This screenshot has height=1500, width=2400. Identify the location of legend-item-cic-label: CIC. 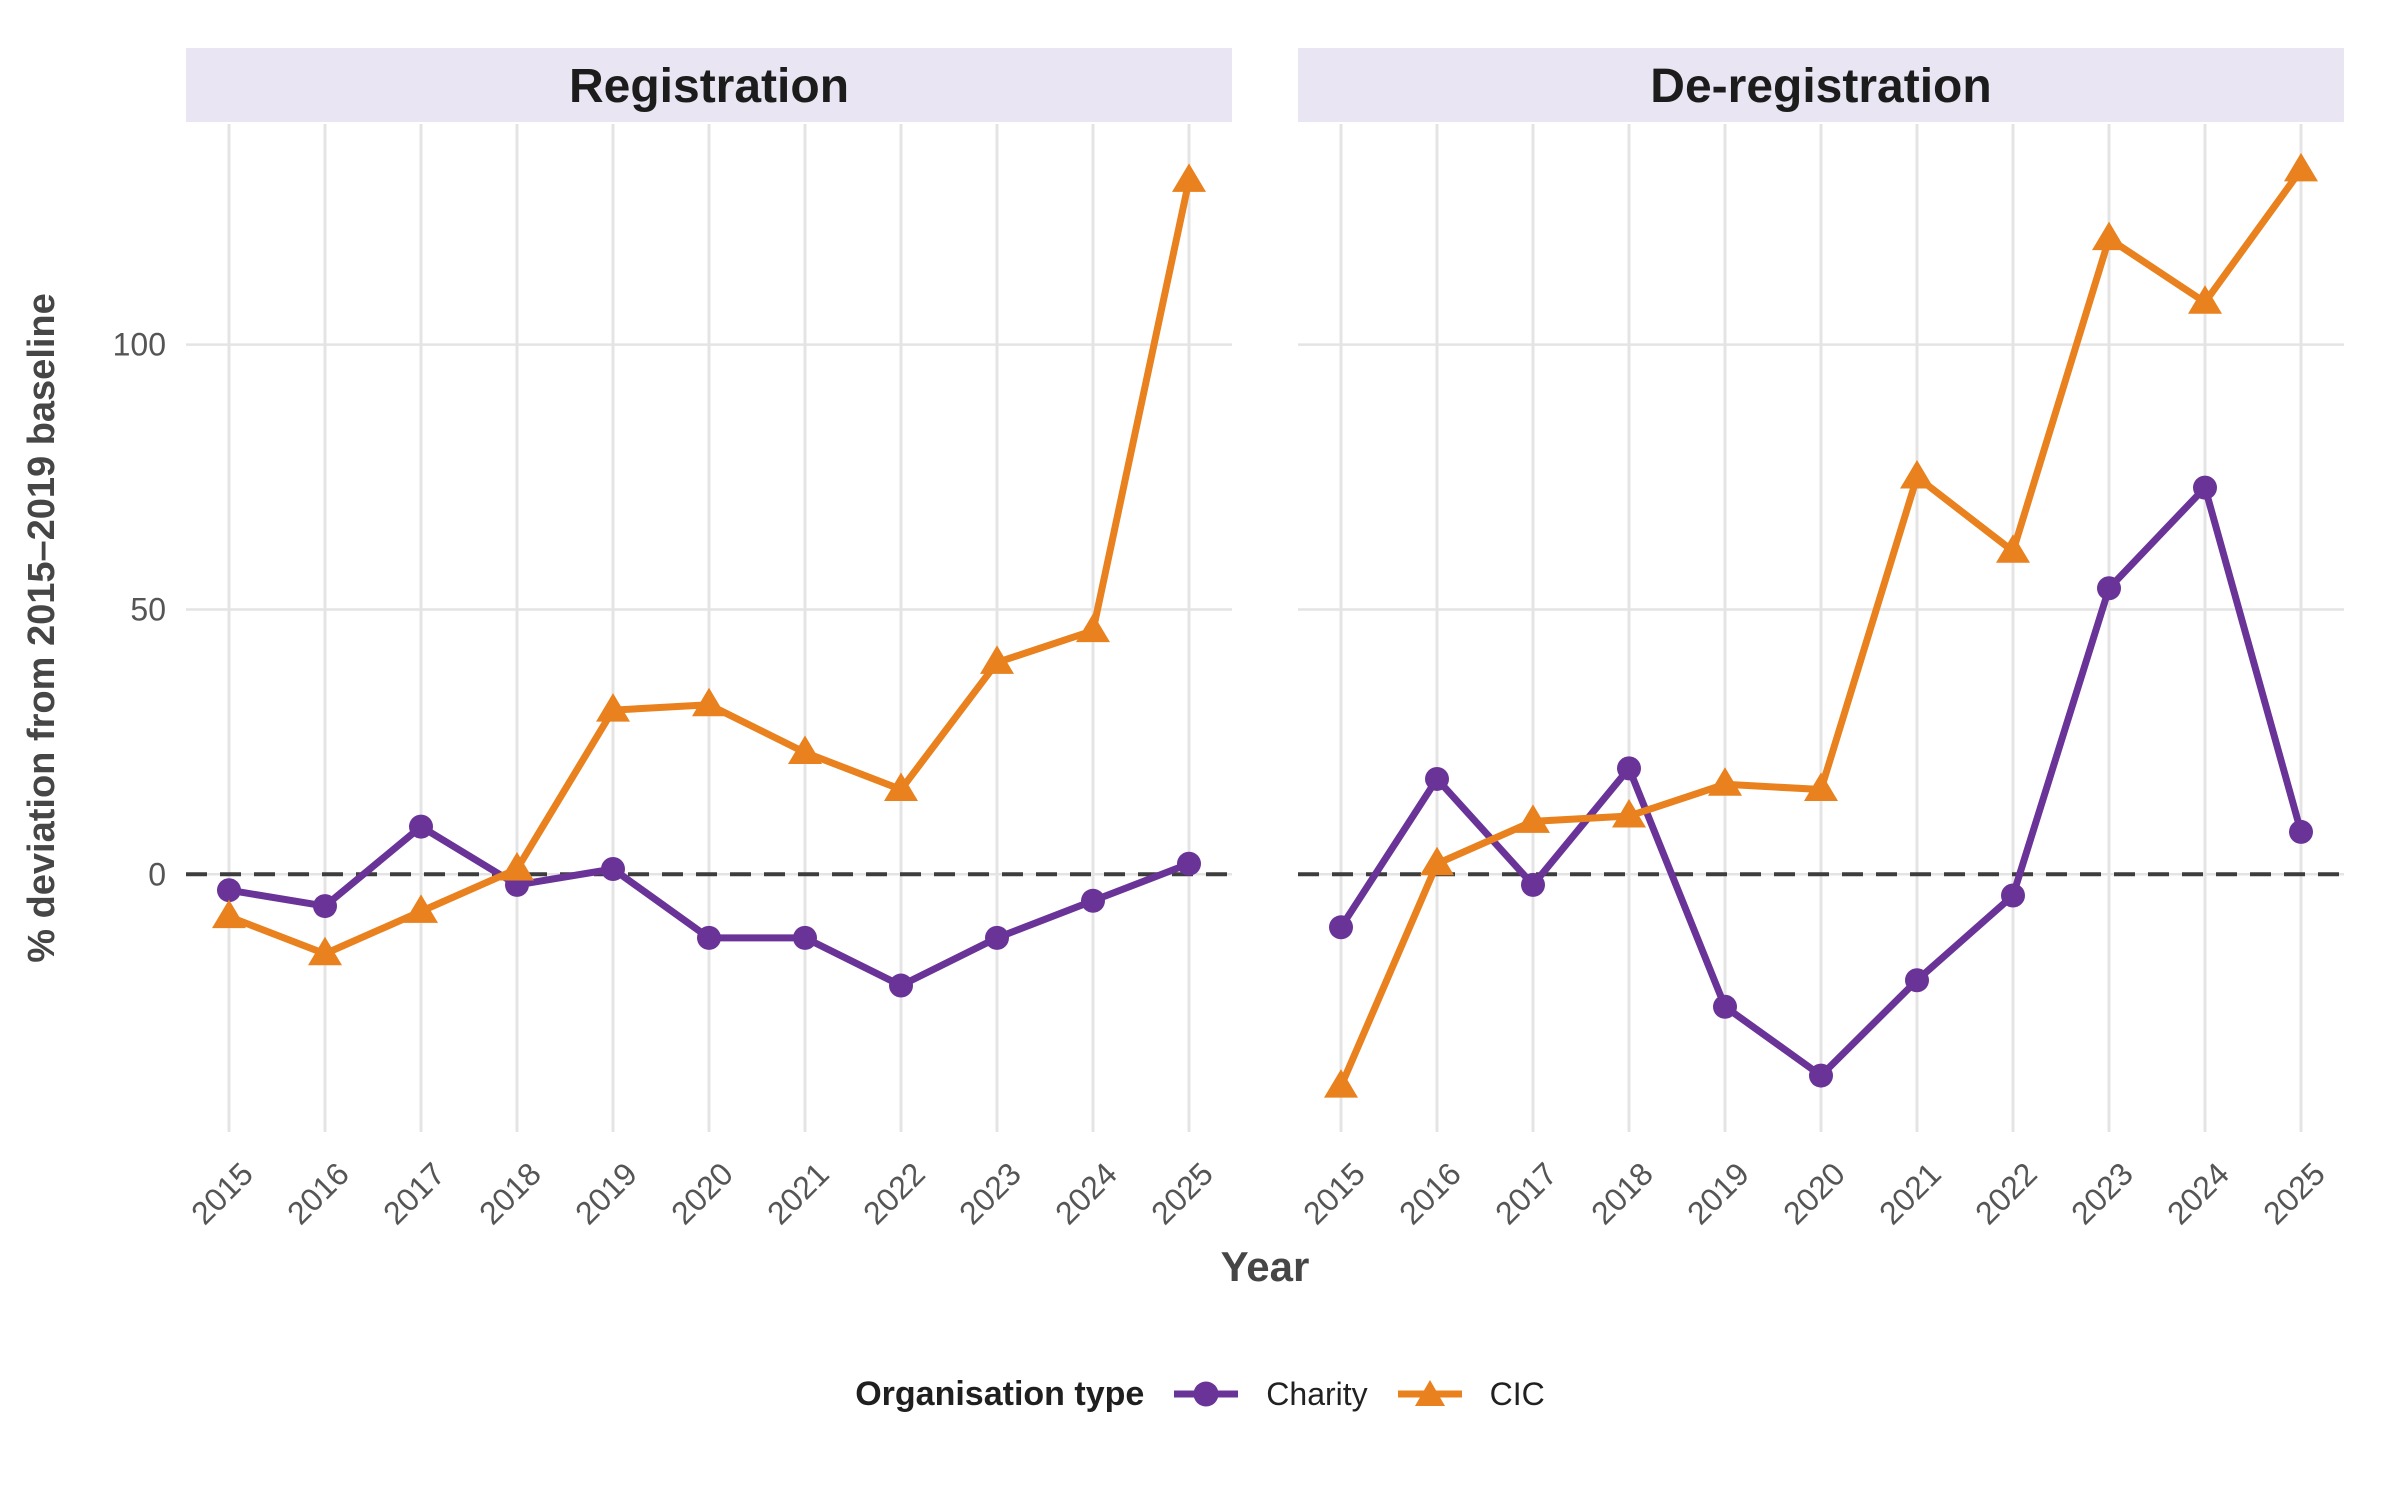
(1517, 1393).